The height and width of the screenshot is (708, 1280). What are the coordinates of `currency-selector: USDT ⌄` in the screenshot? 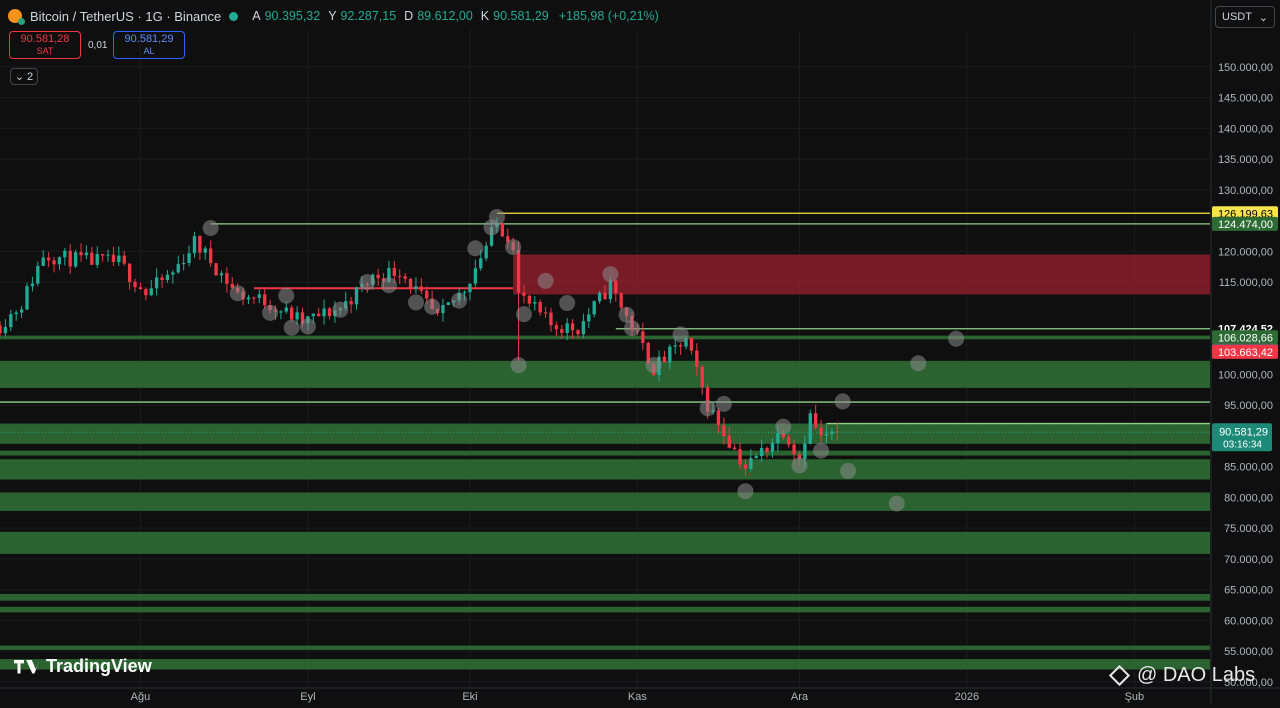 It's located at (1245, 17).